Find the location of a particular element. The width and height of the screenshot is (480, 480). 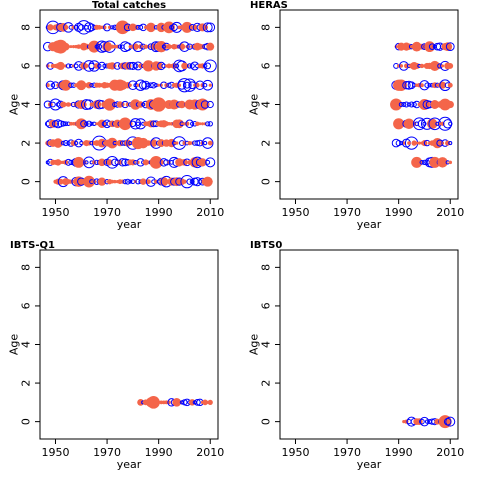

x-tick-label: 1990 is located at coordinates (159, 212).